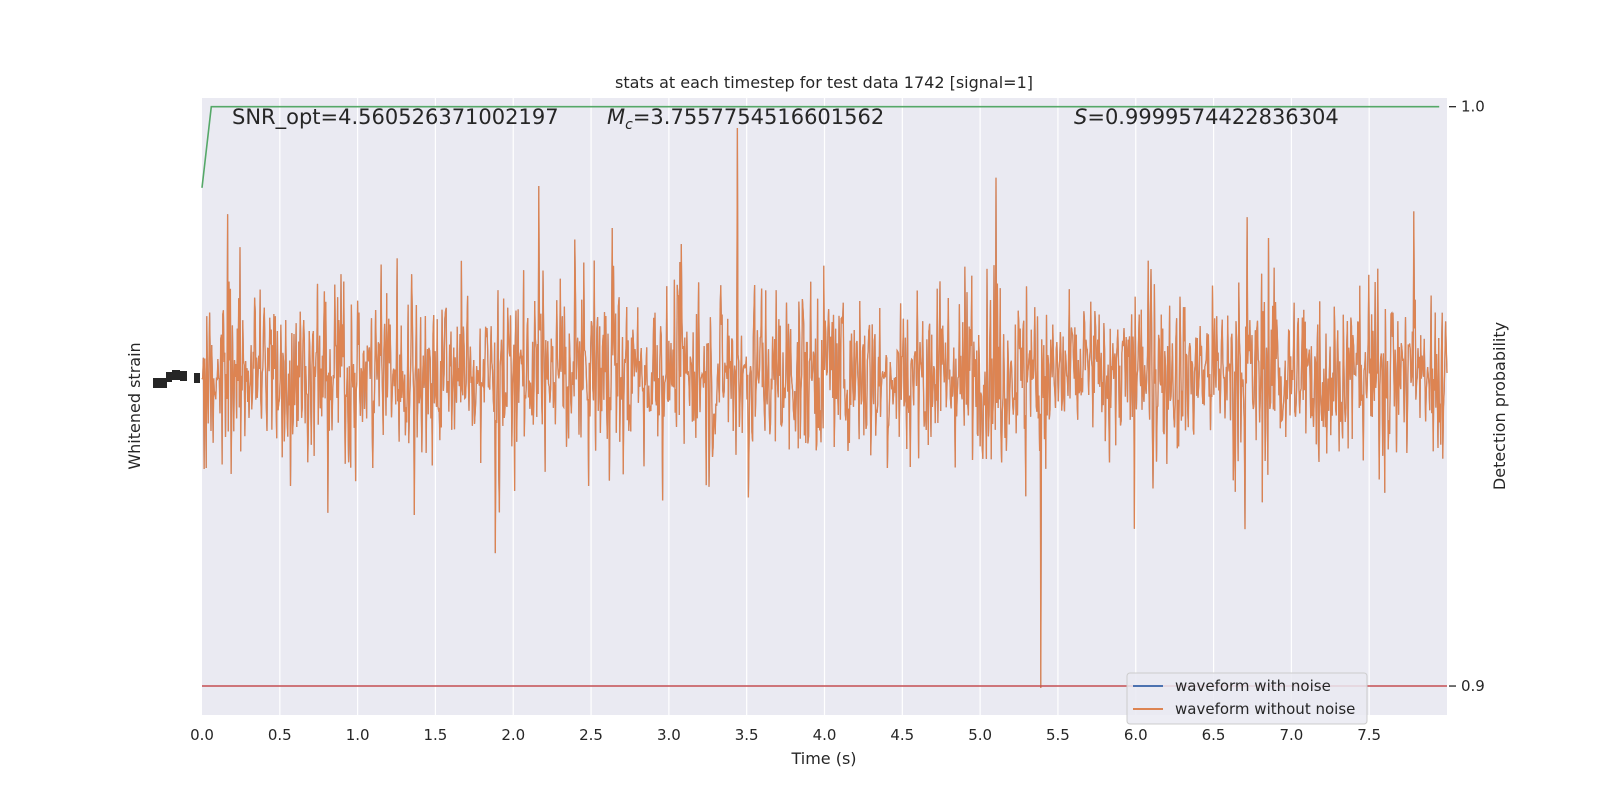  Describe the element at coordinates (591, 735) in the screenshot. I see `x-tick-label: 2.5` at that location.